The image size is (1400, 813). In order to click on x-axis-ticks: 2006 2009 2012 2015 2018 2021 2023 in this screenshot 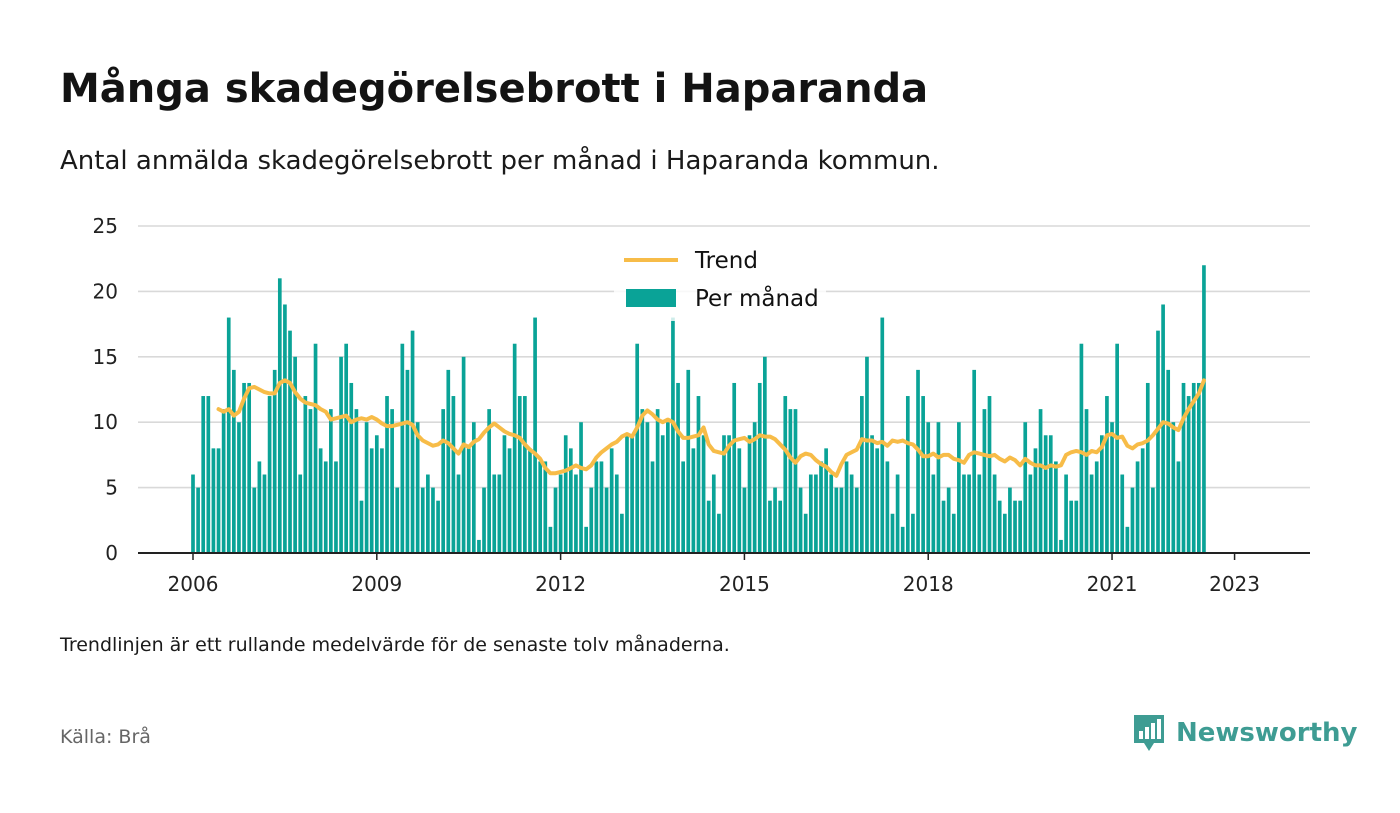, I will do `click(714, 574)`.